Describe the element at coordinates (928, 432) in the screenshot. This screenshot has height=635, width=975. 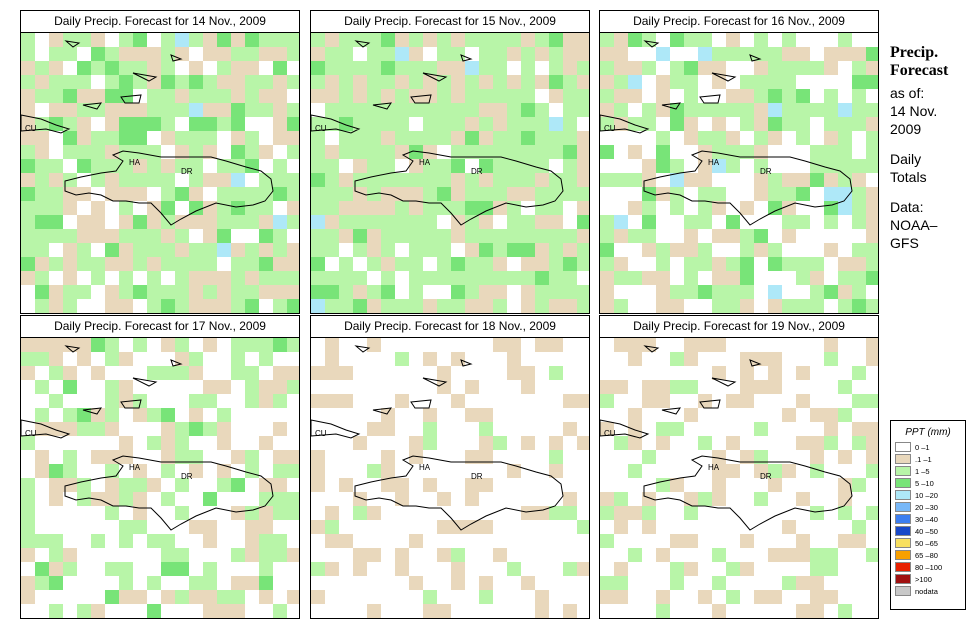
I see `legend-title: PPT (mm)` at that location.